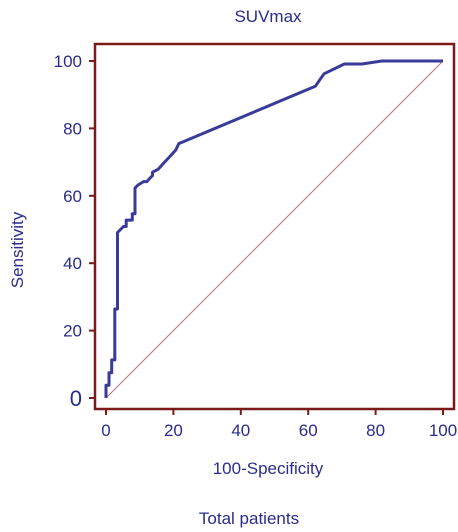 The width and height of the screenshot is (458, 532). Describe the element at coordinates (72, 196) in the screenshot. I see `y-tick-label: 60` at that location.